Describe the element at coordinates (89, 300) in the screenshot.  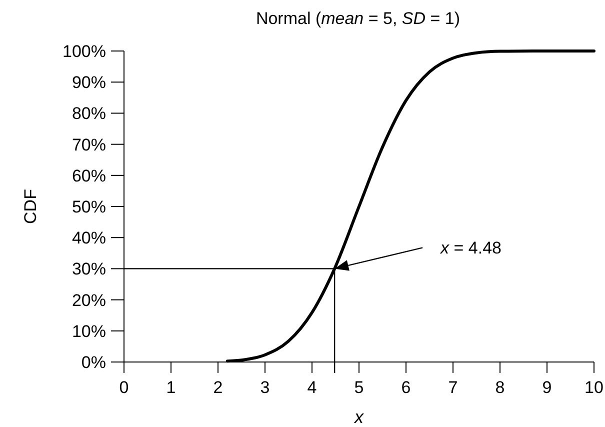
I see `y-tick-label: 20%` at that location.